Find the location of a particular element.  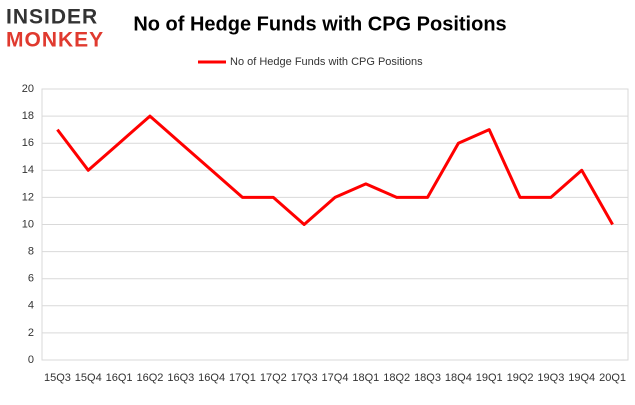

logo-top: INSIDER is located at coordinates (52, 17).